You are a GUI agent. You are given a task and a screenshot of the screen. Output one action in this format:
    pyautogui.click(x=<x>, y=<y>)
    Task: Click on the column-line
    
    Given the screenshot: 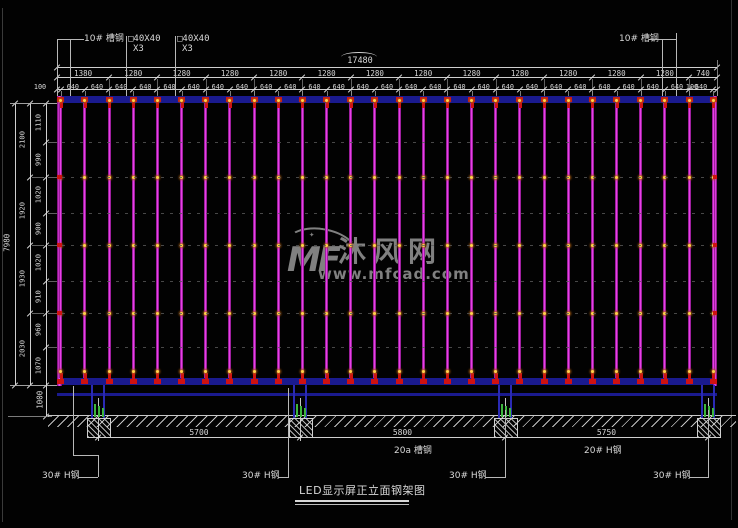 What is the action you would take?
    pyautogui.click(x=294, y=401)
    